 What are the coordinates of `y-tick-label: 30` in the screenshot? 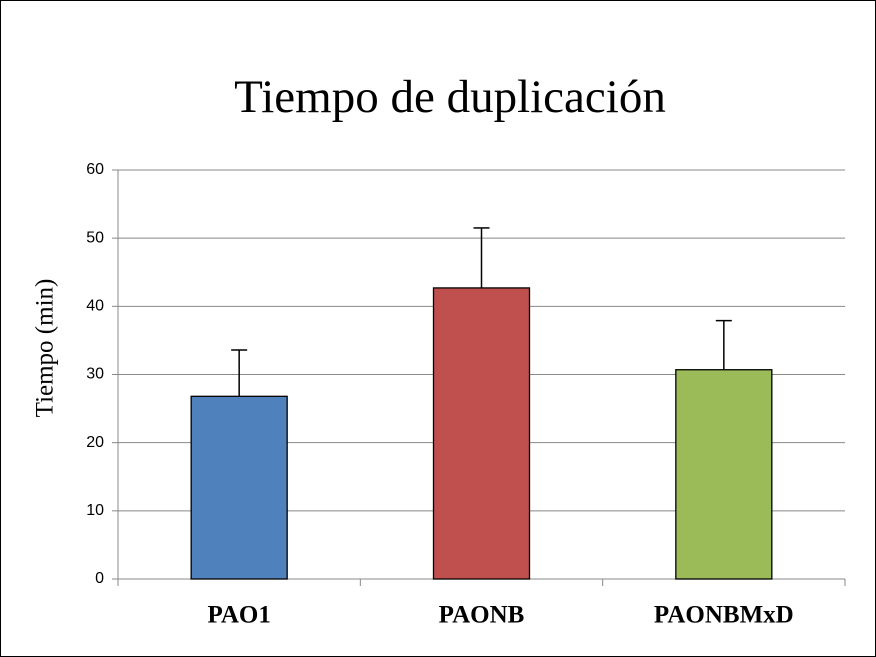 It's located at (95, 374).